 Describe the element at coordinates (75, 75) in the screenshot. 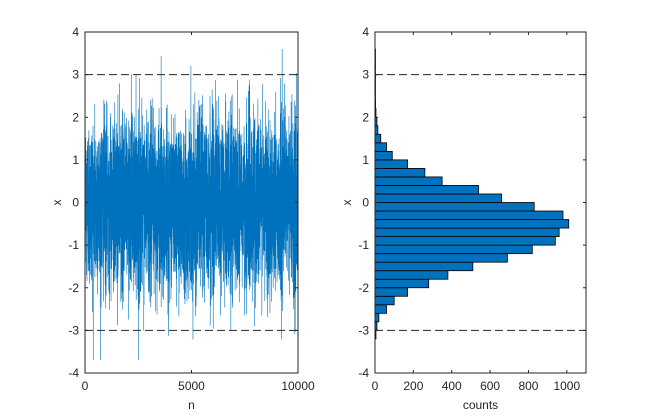

I see `time-series-y-tick-label: 3` at that location.